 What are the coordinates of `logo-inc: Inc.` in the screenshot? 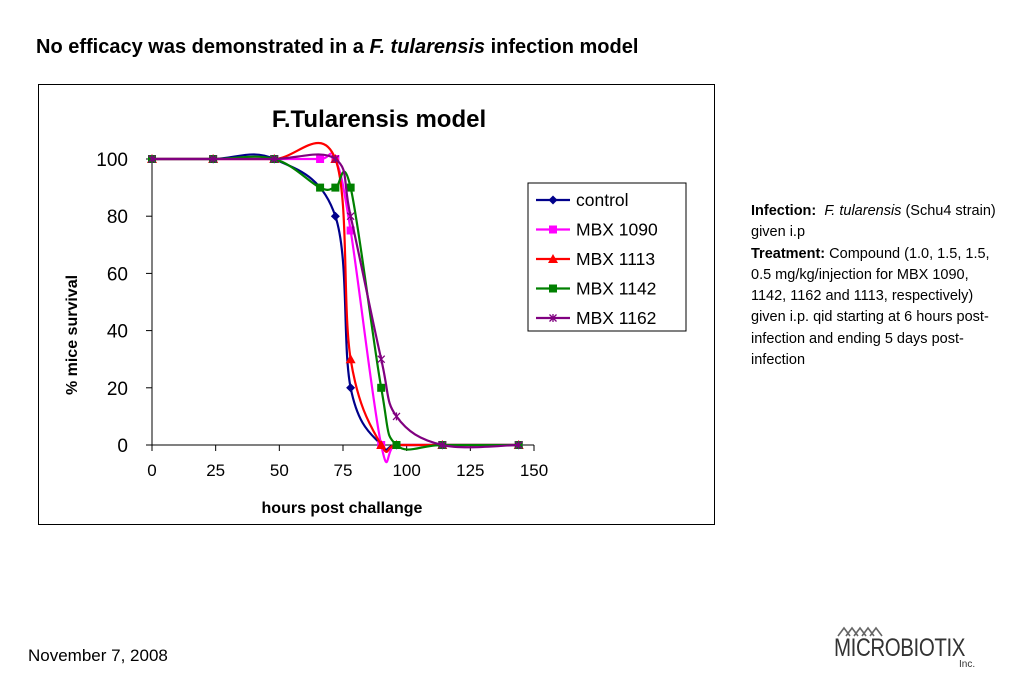 It's located at (967, 664).